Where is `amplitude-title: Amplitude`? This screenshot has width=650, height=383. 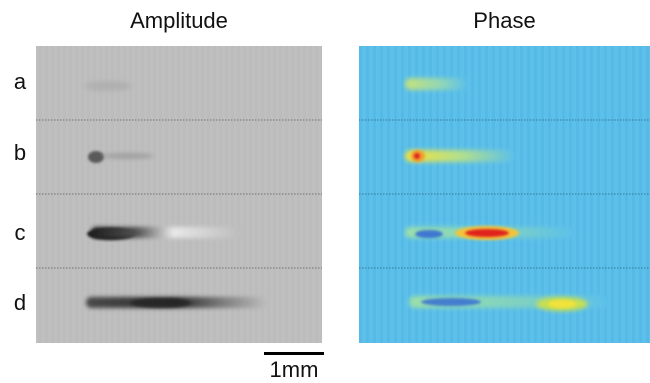 amplitude-title: Amplitude is located at coordinates (179, 20).